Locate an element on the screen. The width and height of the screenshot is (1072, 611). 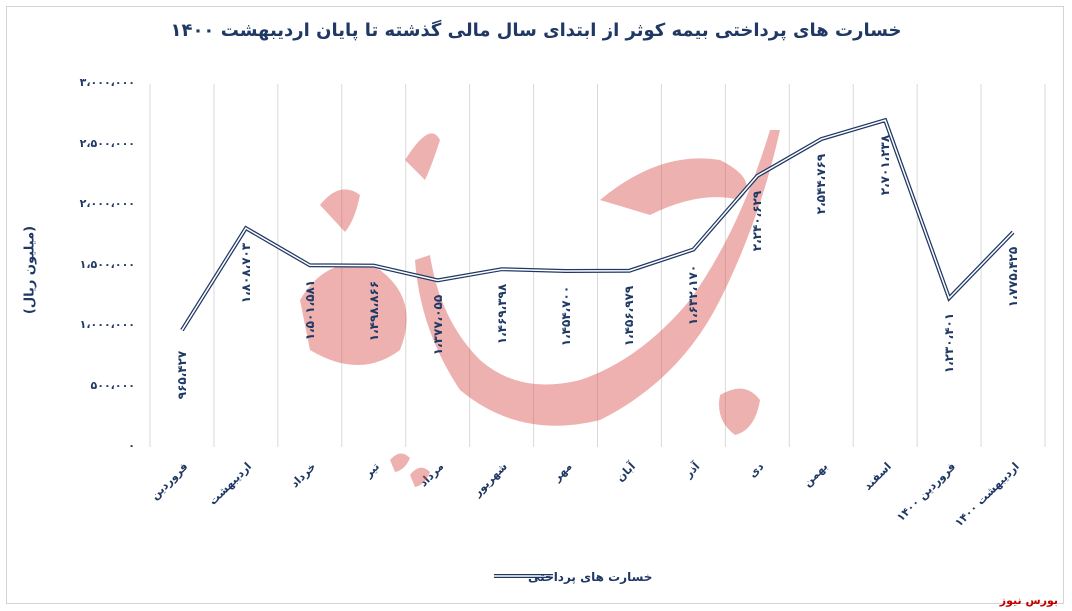
y-tick-label: ۳،۰۰۰،۰۰۰ is located at coordinates (107, 82).